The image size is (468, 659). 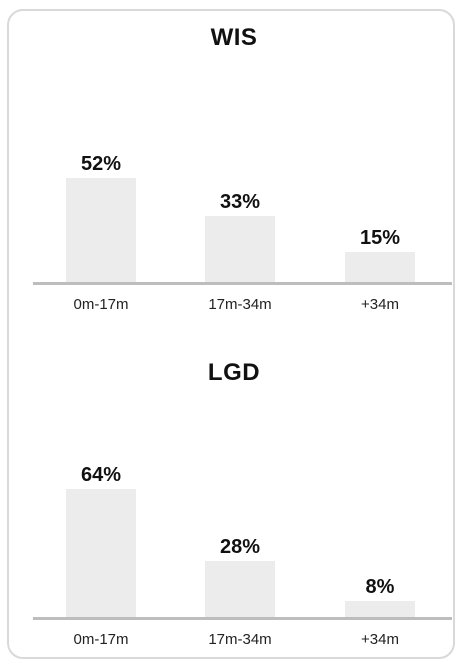 I want to click on bar-value-label: 33%, so click(x=240, y=202).